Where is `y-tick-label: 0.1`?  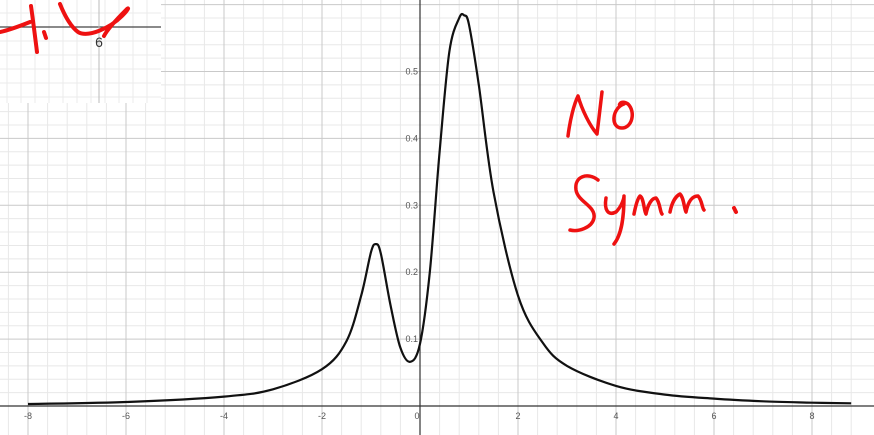 y-tick-label: 0.1 is located at coordinates (411, 339).